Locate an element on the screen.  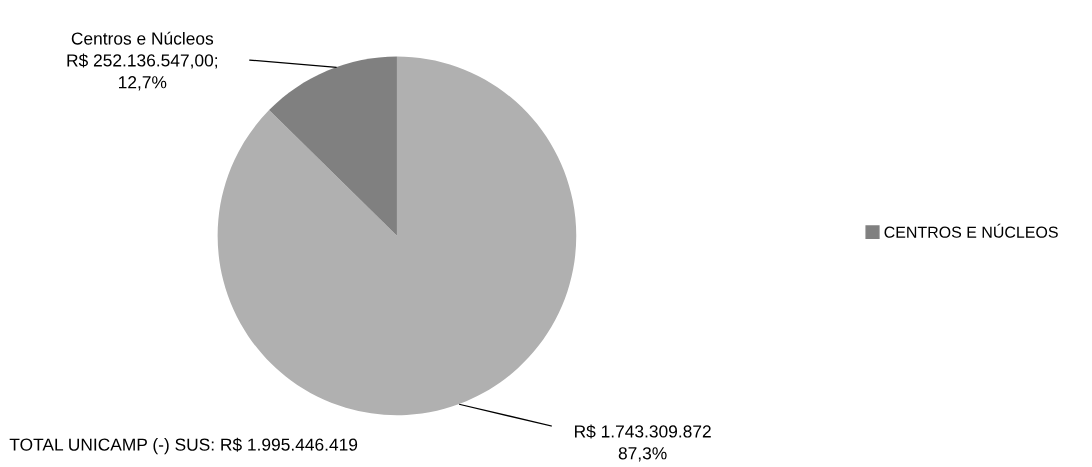
data-label: R$ 1.743.309.872 87,3% is located at coordinates (643, 443).